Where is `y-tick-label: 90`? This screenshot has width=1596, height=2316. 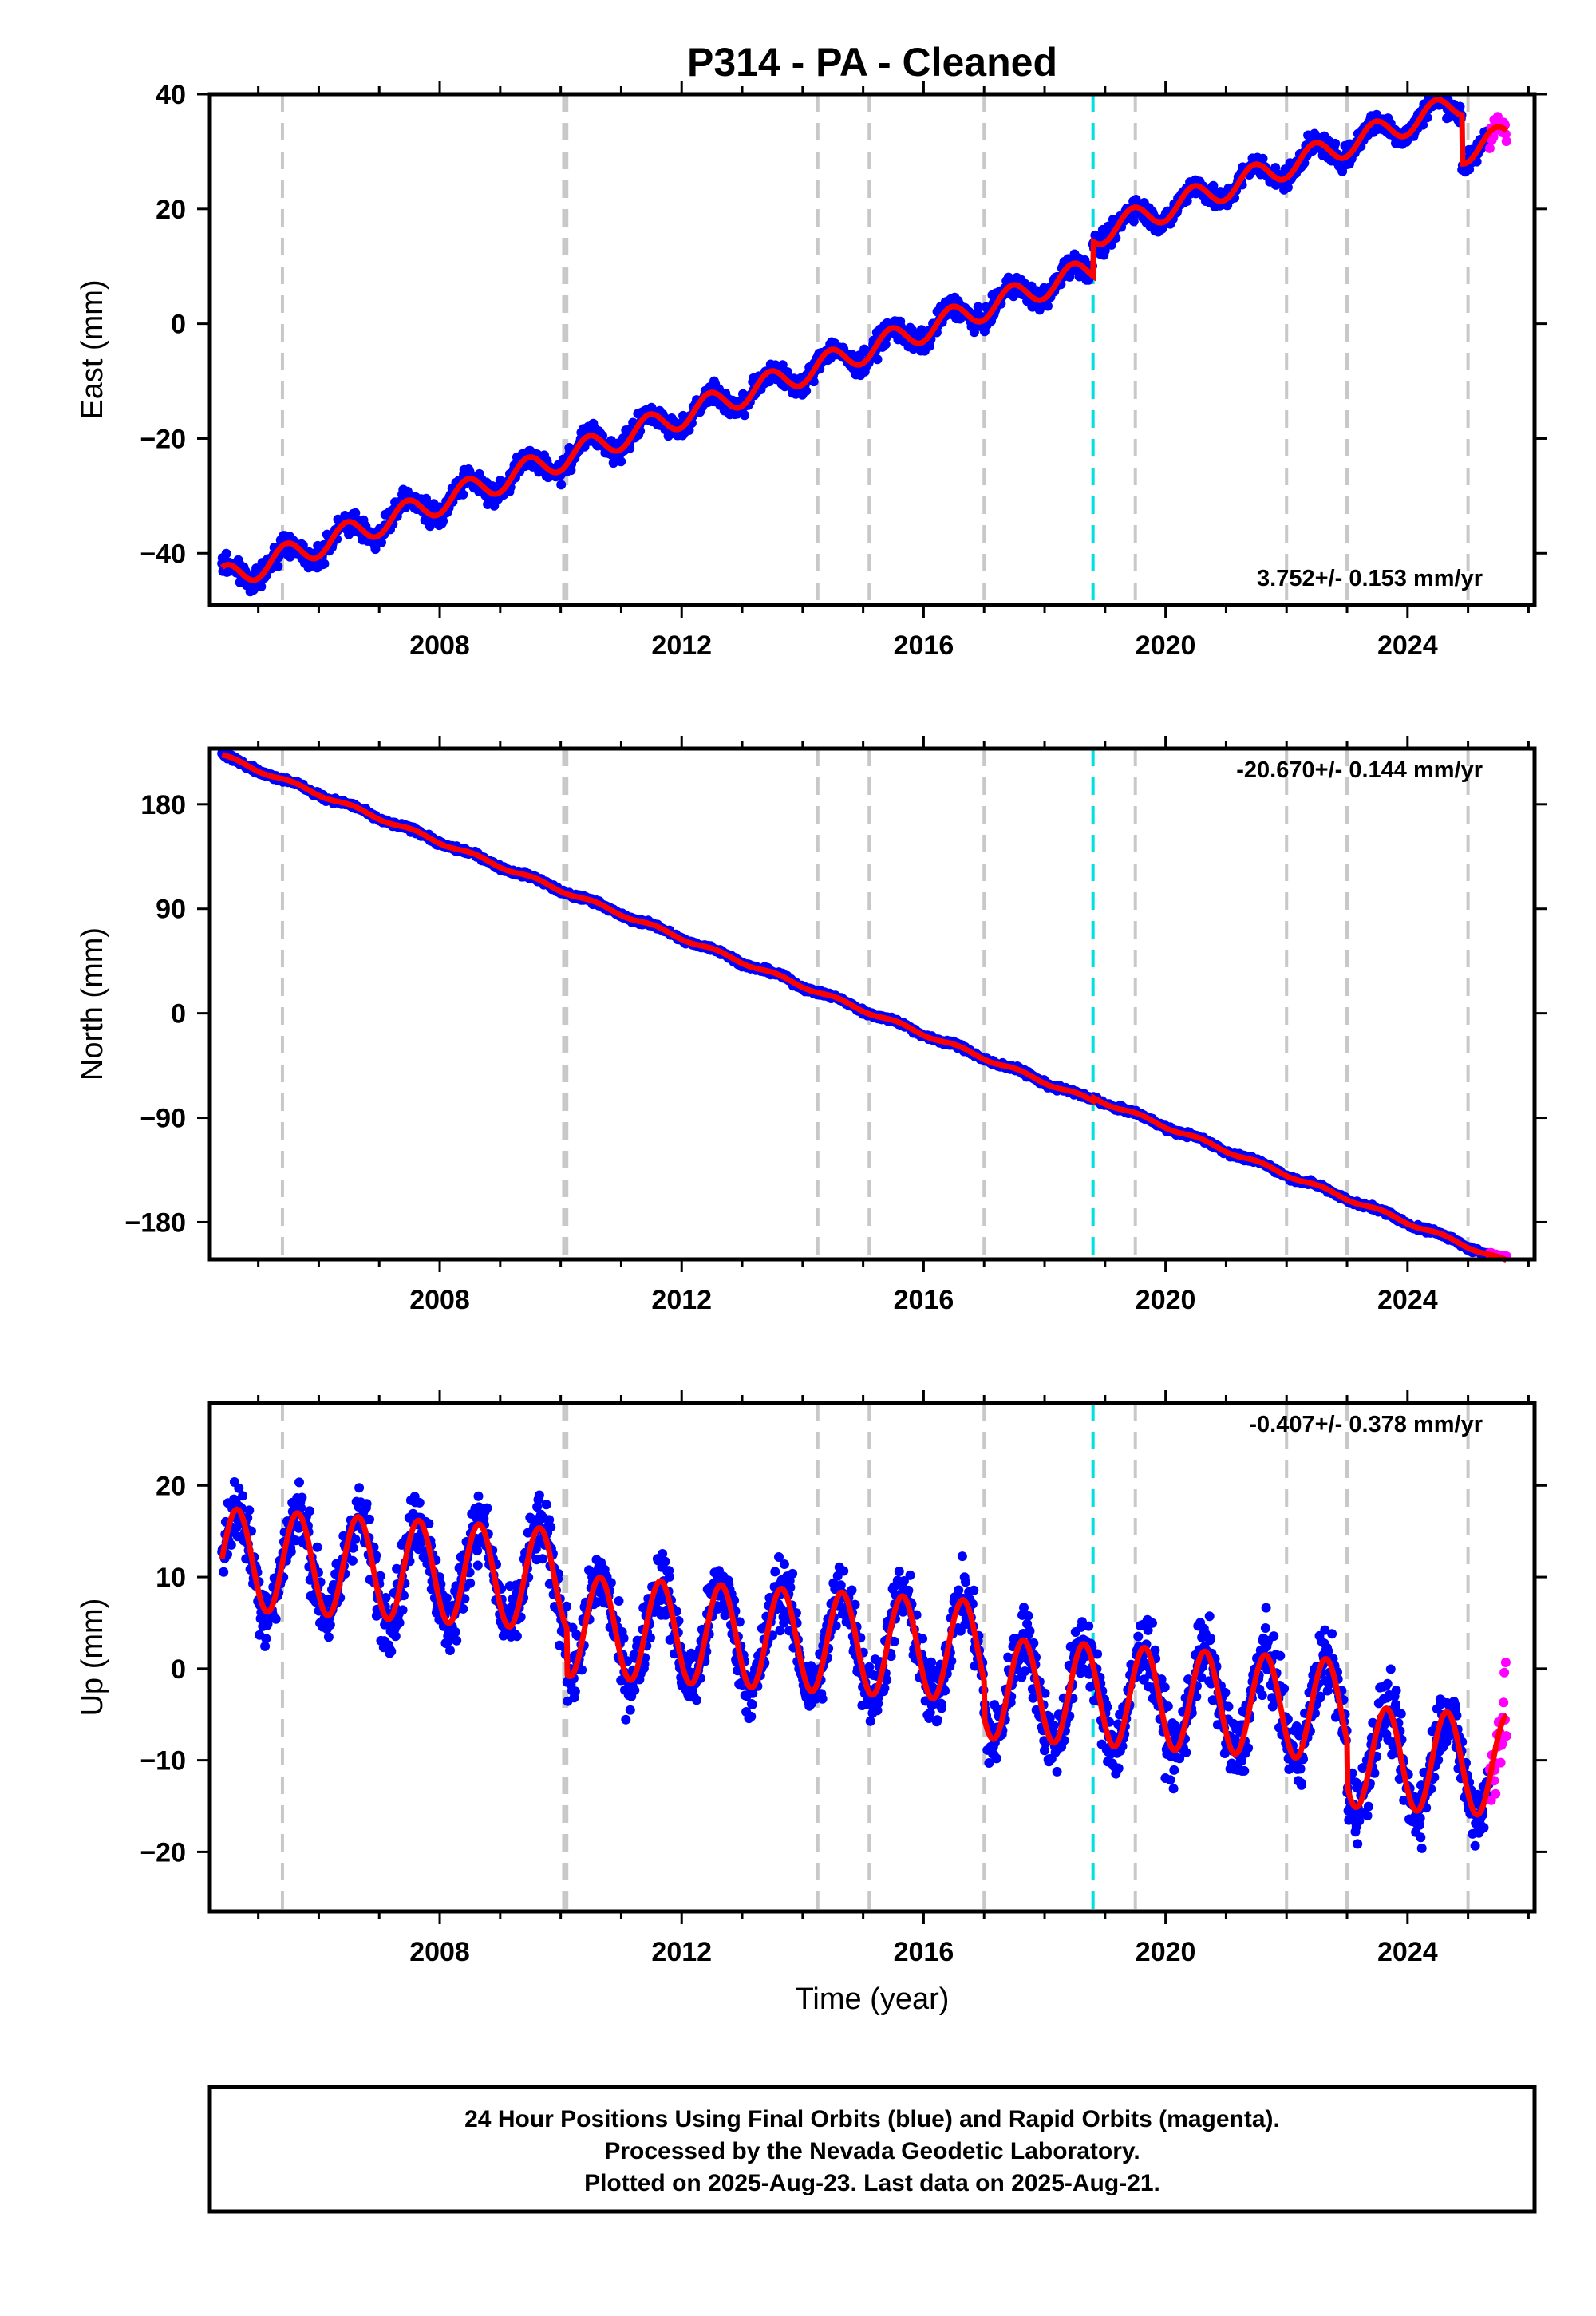 y-tick-label: 90 is located at coordinates (171, 910).